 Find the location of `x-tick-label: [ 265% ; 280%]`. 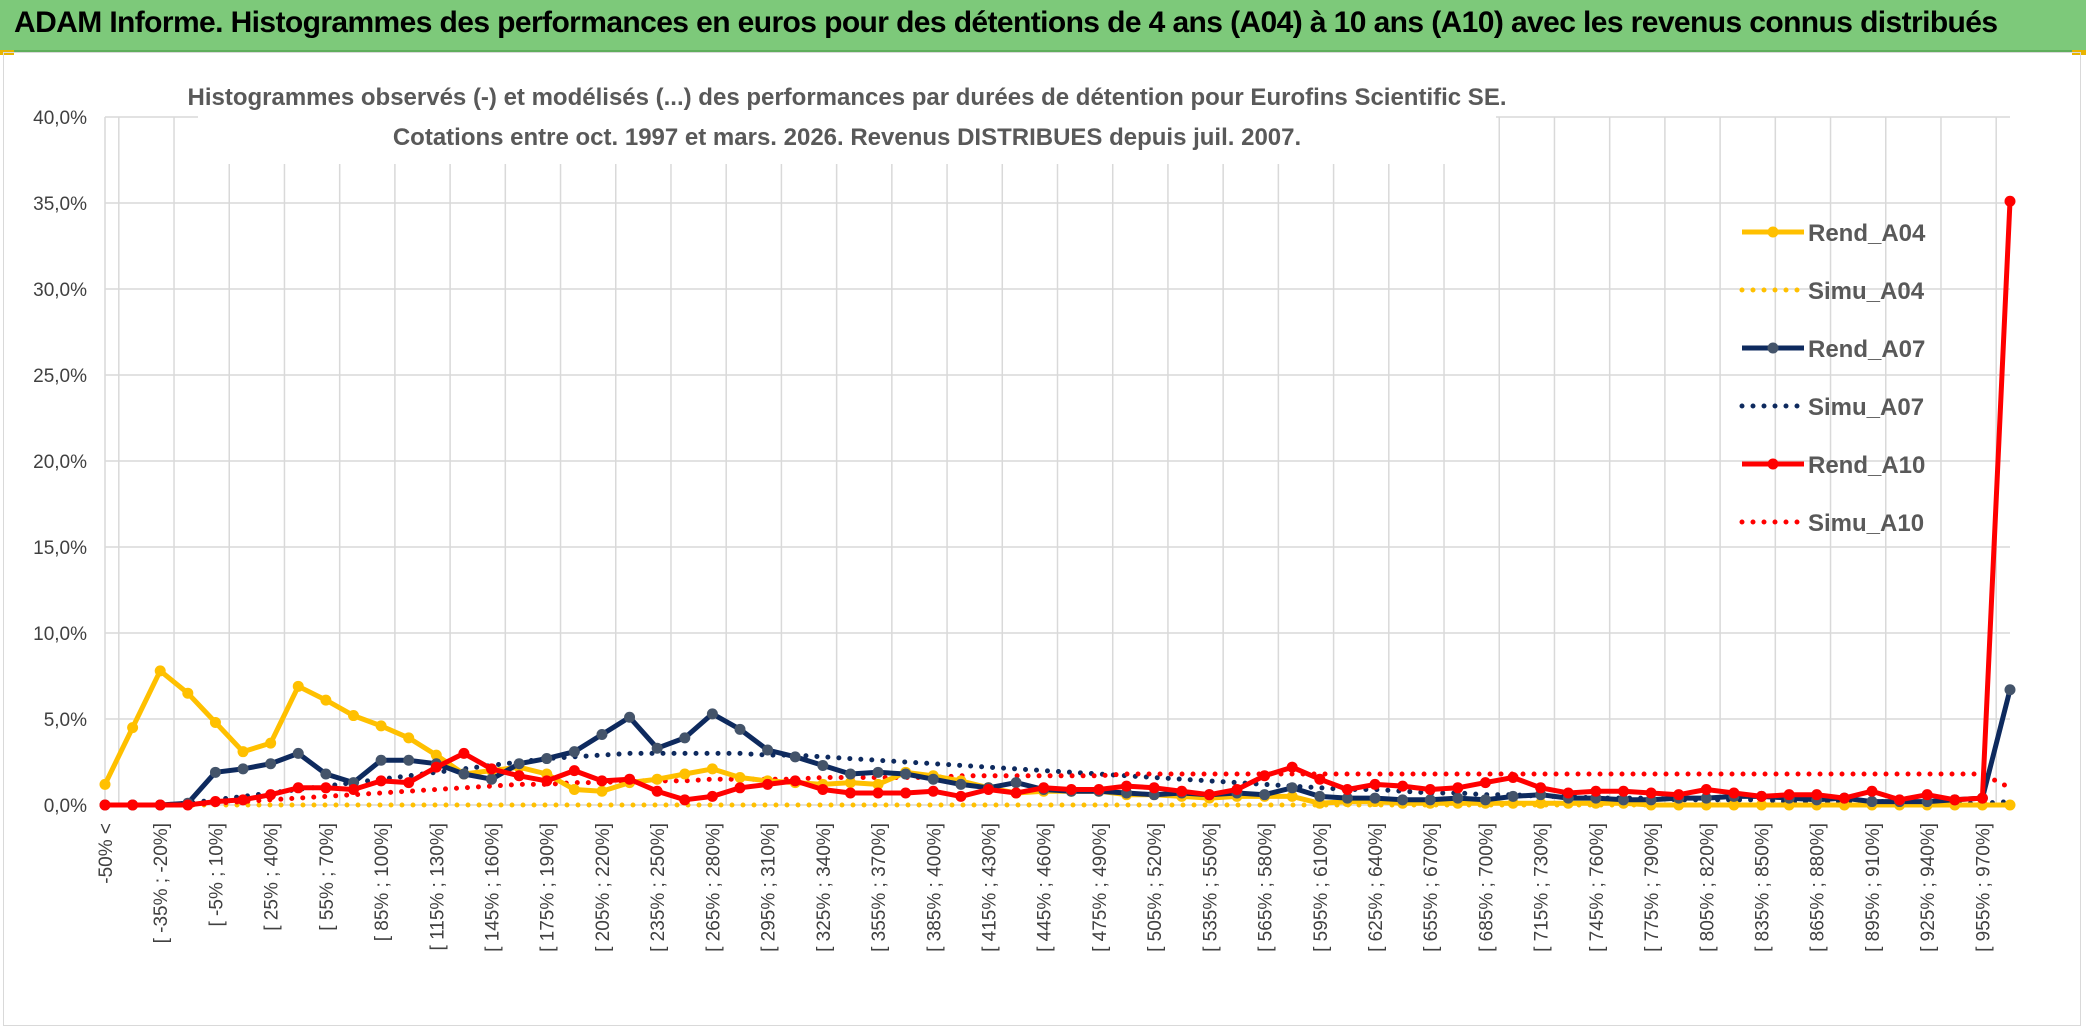

x-tick-label: [ 265% ; 280%] is located at coordinates (713, 887).